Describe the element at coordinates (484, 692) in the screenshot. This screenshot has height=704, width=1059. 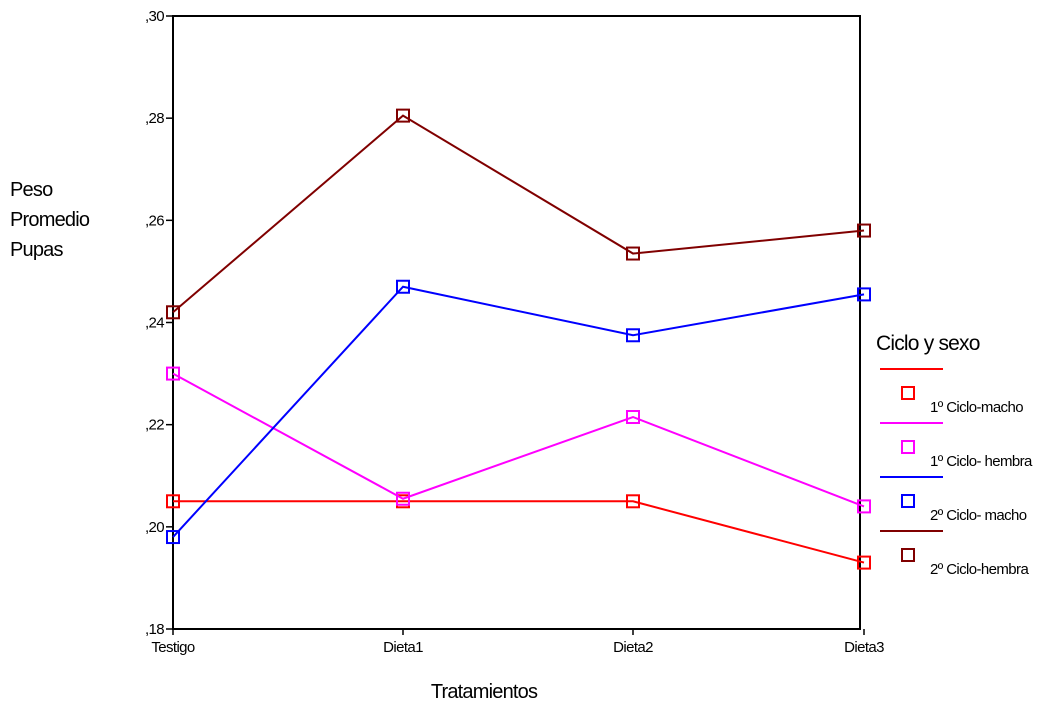
I see `x-axis-title: Tratamientos` at that location.